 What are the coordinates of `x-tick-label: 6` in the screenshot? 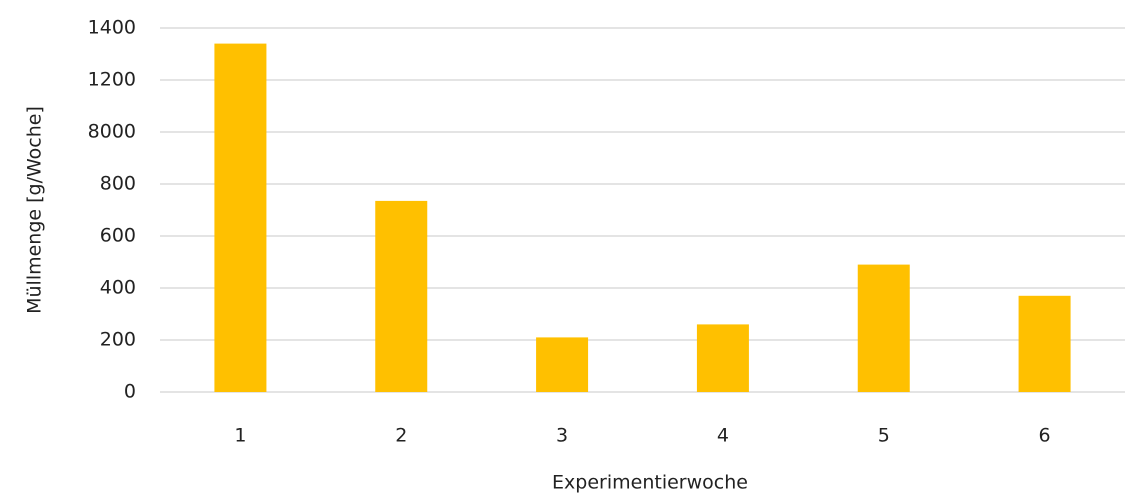 It's located at (1045, 436).